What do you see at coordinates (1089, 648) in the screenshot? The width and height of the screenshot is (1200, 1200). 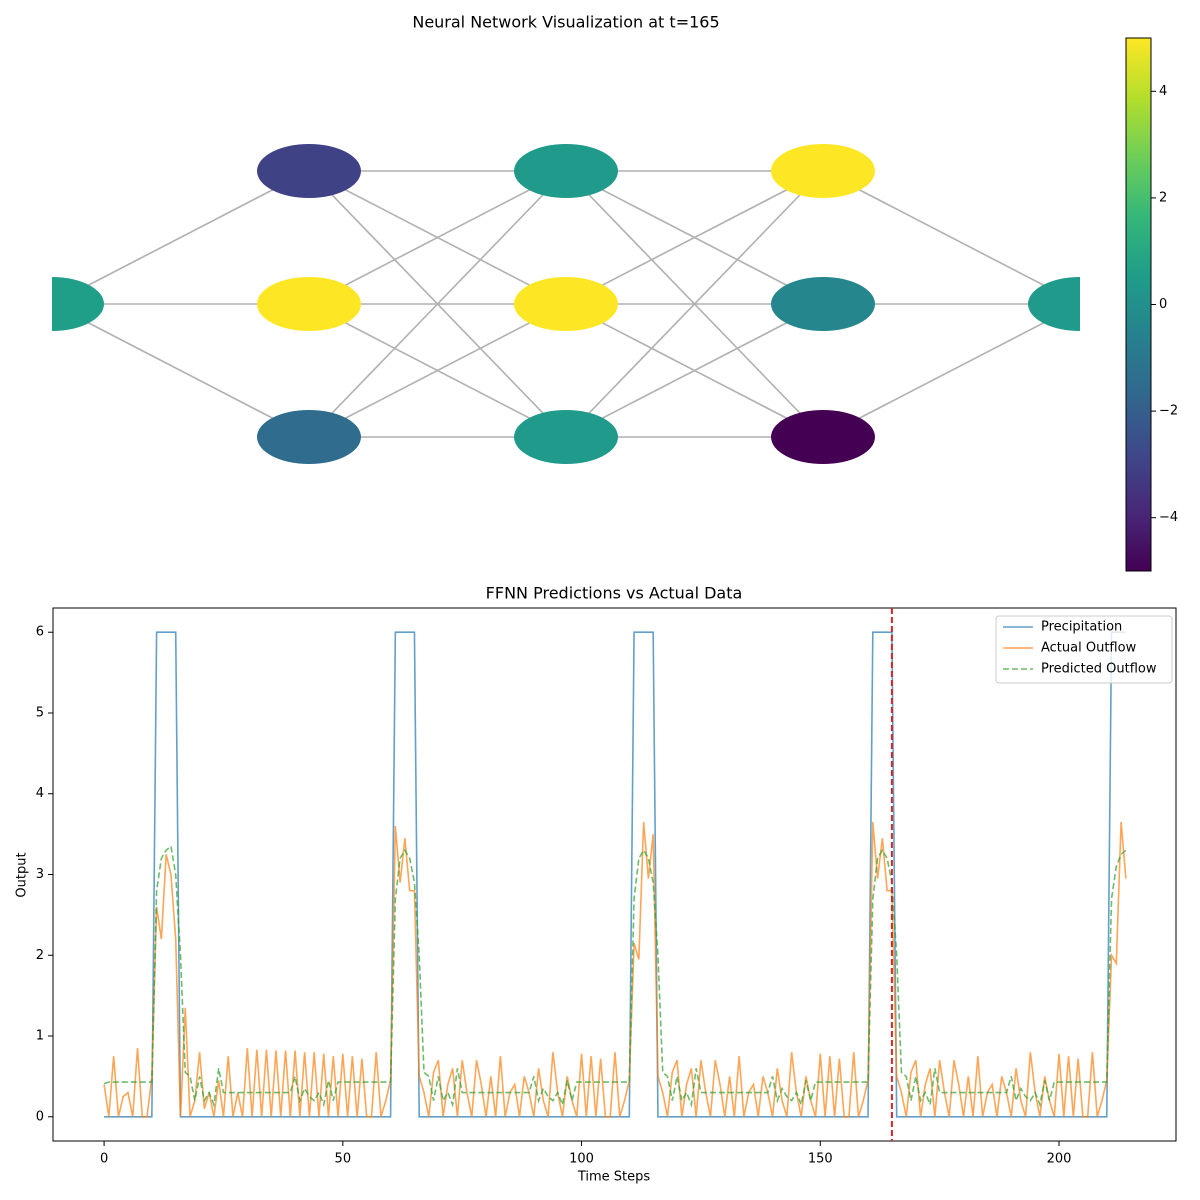 I see `legend-label: Actual Outflow` at bounding box center [1089, 648].